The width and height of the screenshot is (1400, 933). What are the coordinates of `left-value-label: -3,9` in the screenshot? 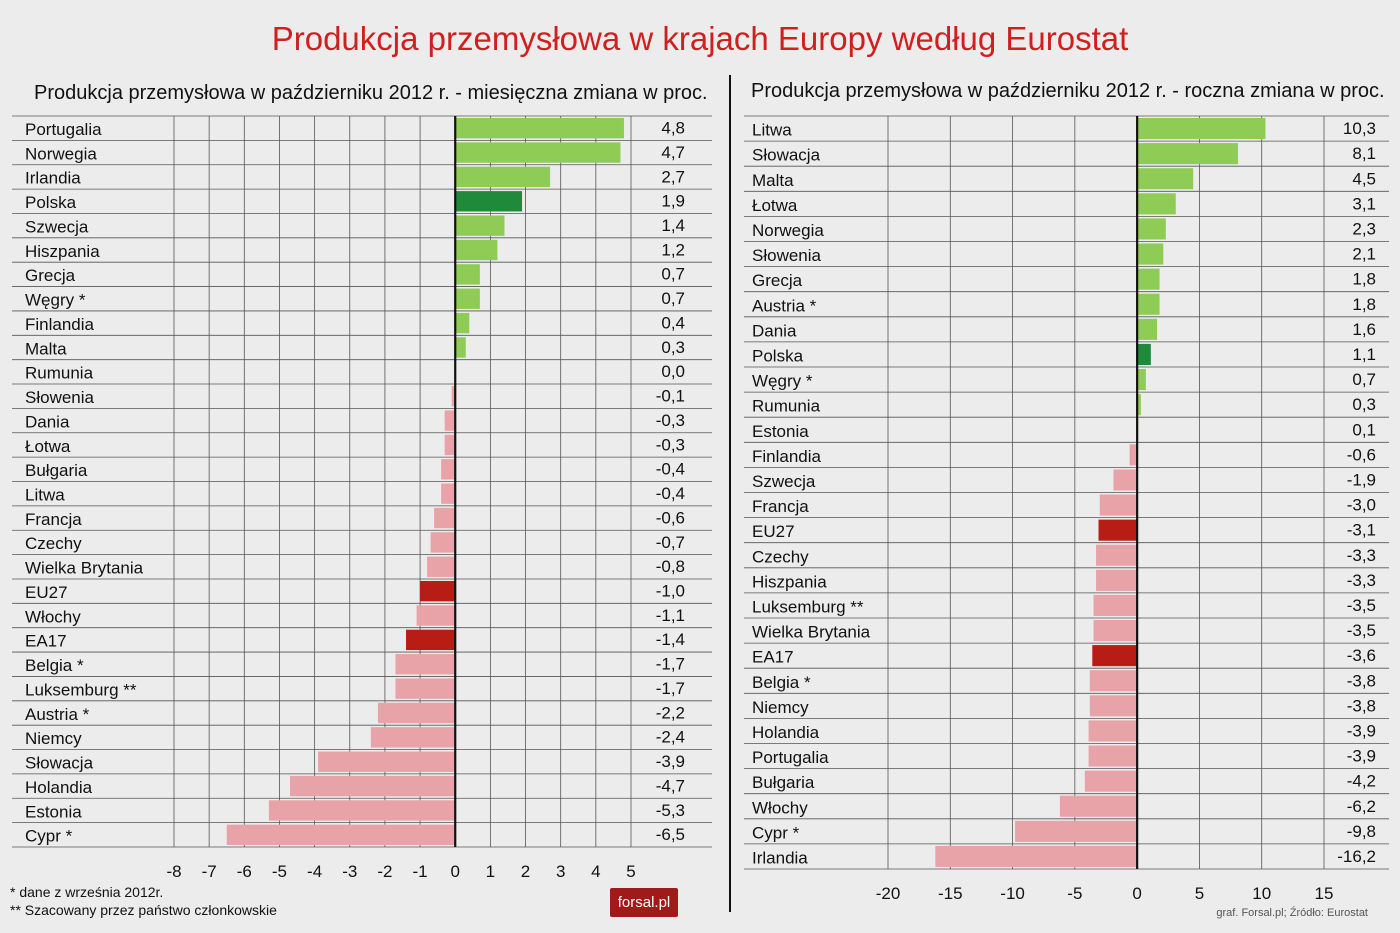 It's located at (670, 761).